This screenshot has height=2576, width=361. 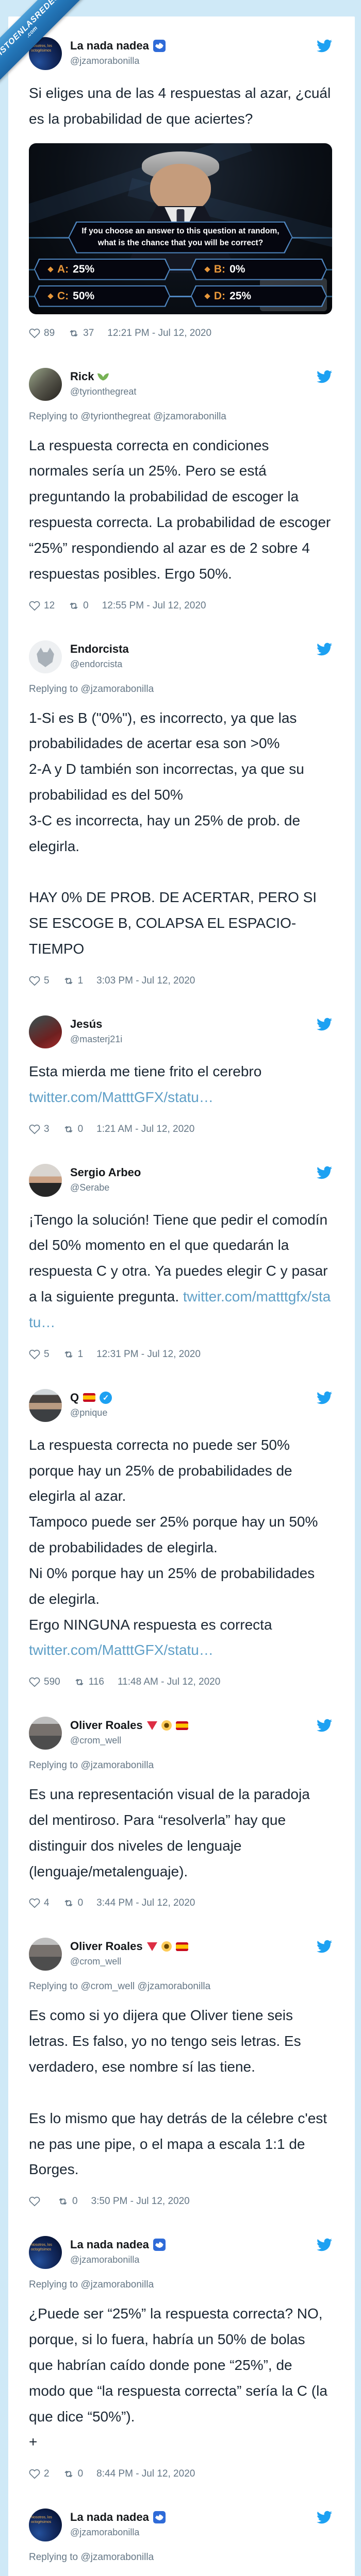 I want to click on retweet-button: 37, so click(x=81, y=333).